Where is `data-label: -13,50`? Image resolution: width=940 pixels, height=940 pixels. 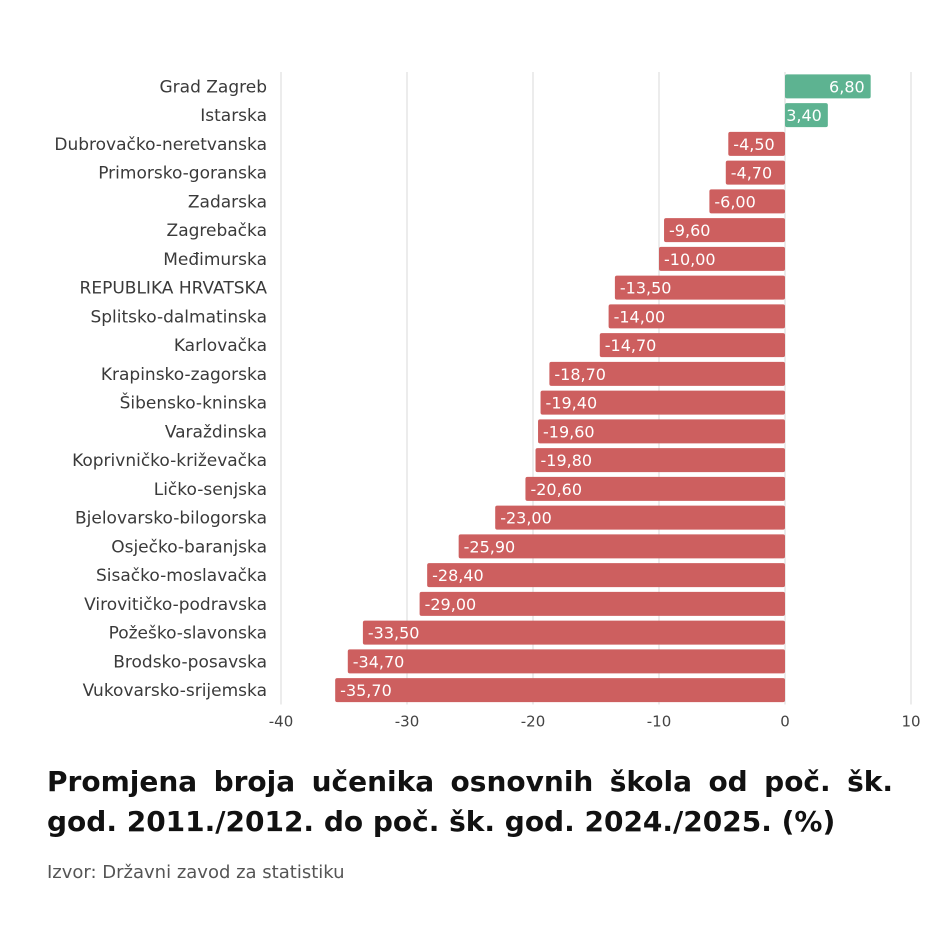
data-label: -13,50 is located at coordinates (646, 288).